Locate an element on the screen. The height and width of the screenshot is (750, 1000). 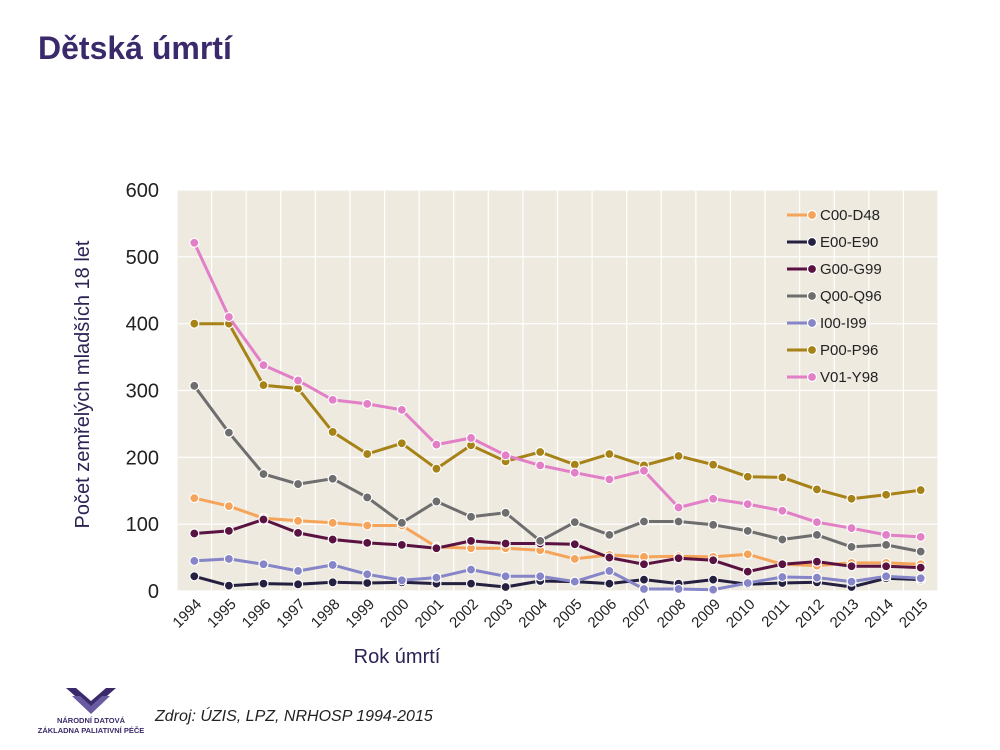
legend-label: E00-E90 is located at coordinates (849, 242).